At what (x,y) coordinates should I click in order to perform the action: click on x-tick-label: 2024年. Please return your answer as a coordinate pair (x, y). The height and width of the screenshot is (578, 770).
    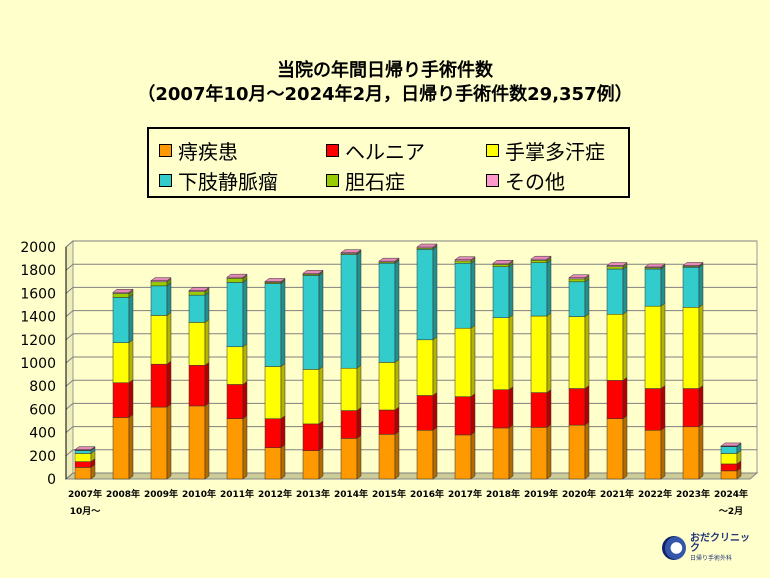
    Looking at the image, I should click on (731, 494).